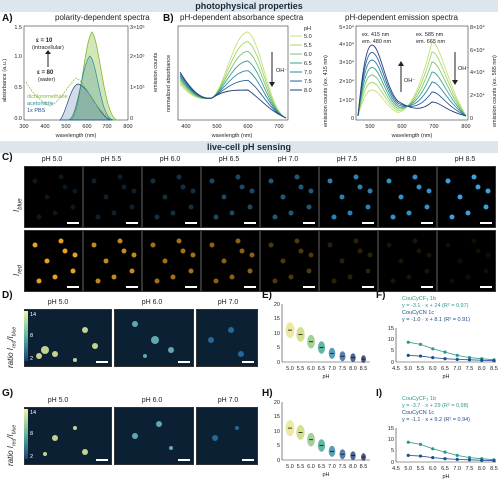 The height and width of the screenshot is (500, 498). What do you see at coordinates (343, 369) in the screenshot?
I see `violin-xtick: 7.5` at bounding box center [343, 369].